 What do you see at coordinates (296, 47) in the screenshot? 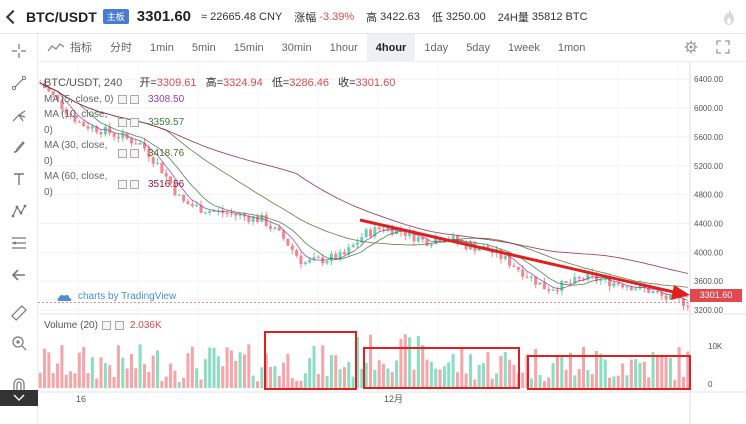
I see `interval-30min: 30min` at bounding box center [296, 47].